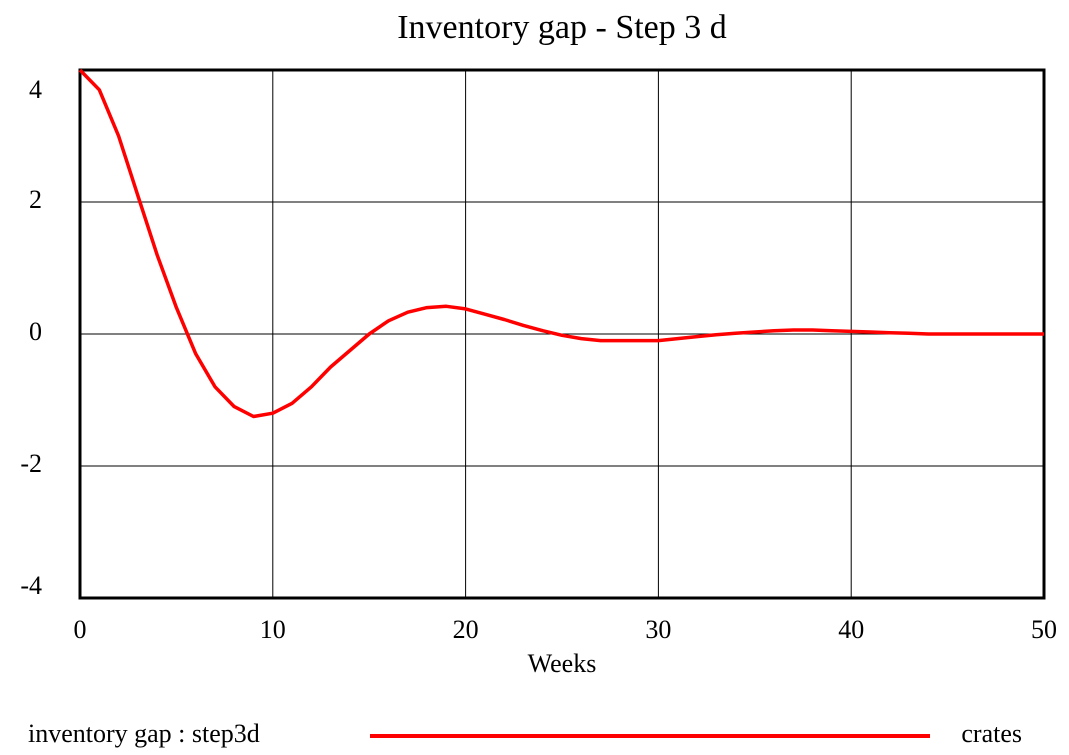  I want to click on x-tick-label: 30, so click(658, 629).